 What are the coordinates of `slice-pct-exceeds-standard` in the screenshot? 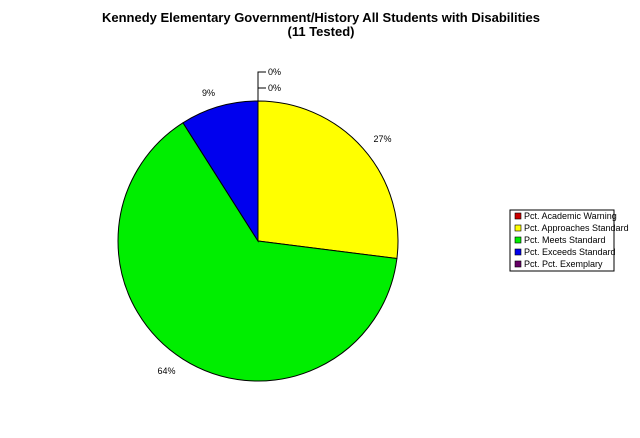 It's located at (220, 171).